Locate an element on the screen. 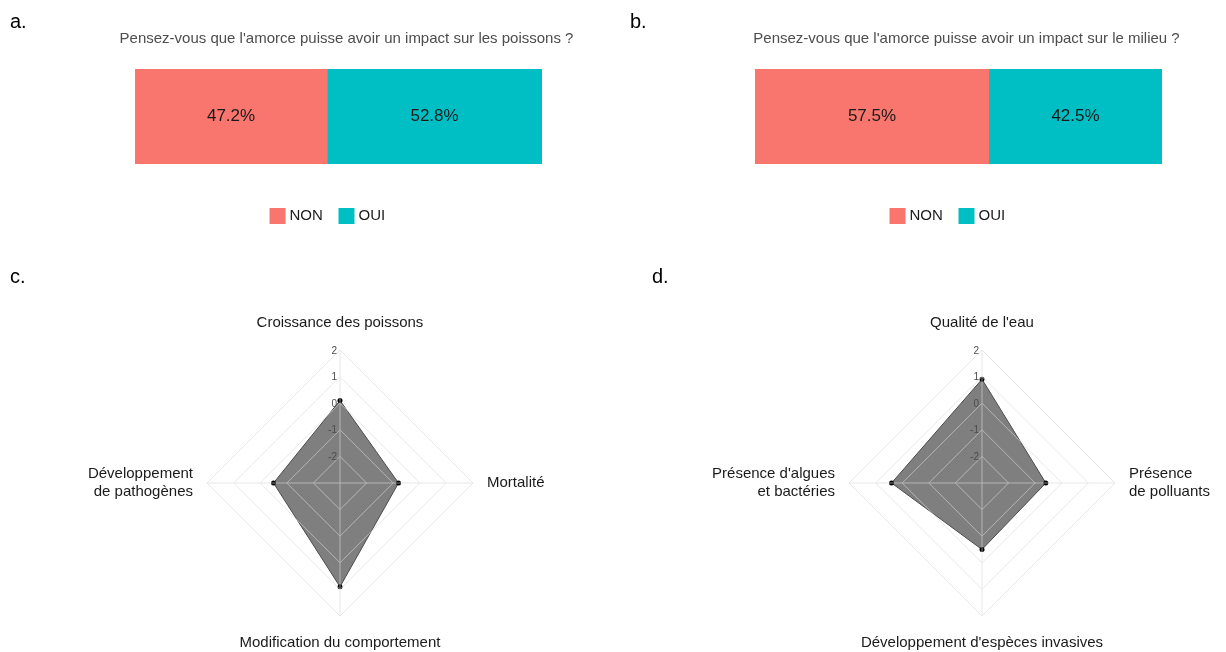  y-tick-label: 0 is located at coordinates (334, 403).